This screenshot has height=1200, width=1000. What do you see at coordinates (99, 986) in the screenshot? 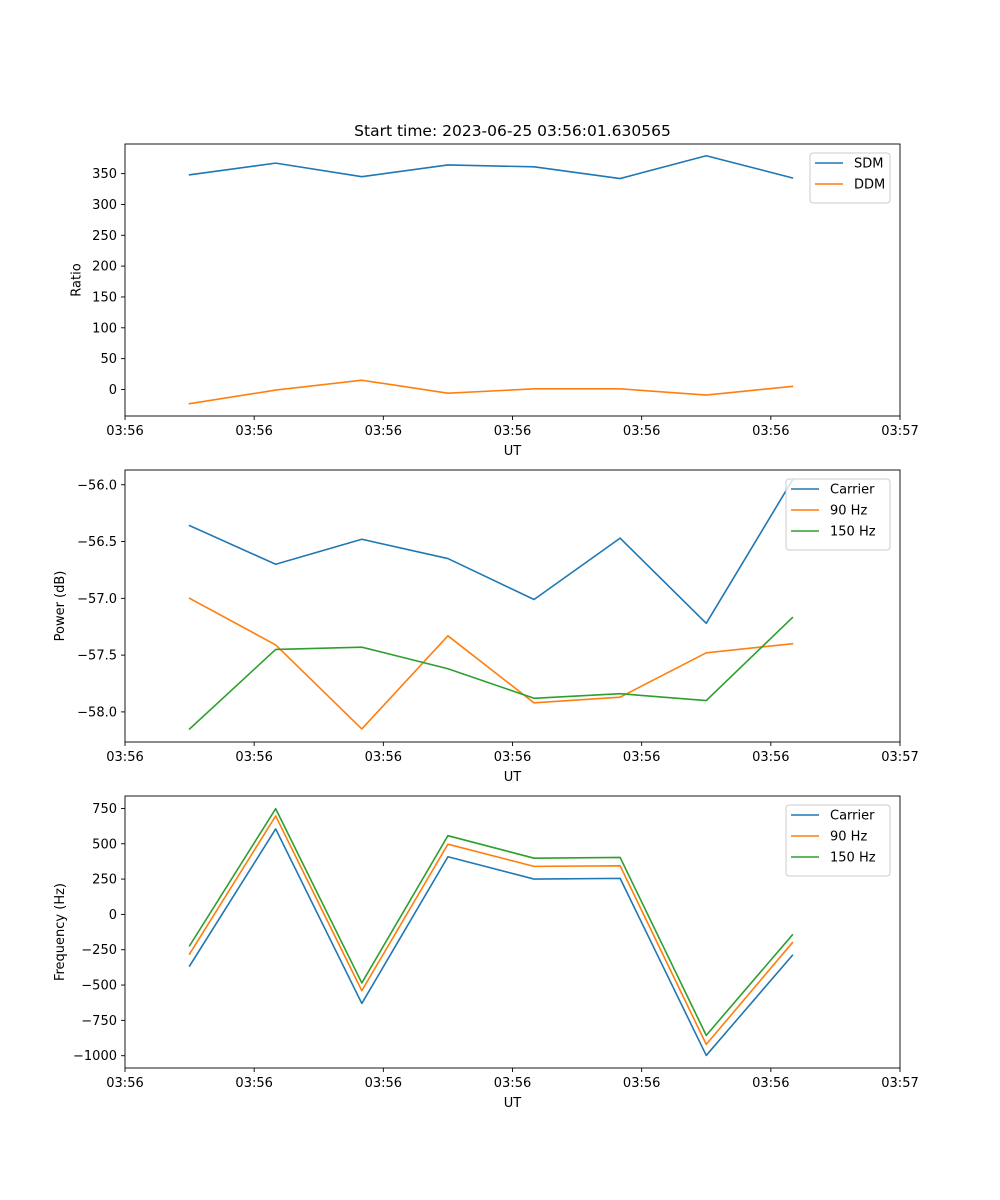
I see `y-tick-label: −500` at bounding box center [99, 986].